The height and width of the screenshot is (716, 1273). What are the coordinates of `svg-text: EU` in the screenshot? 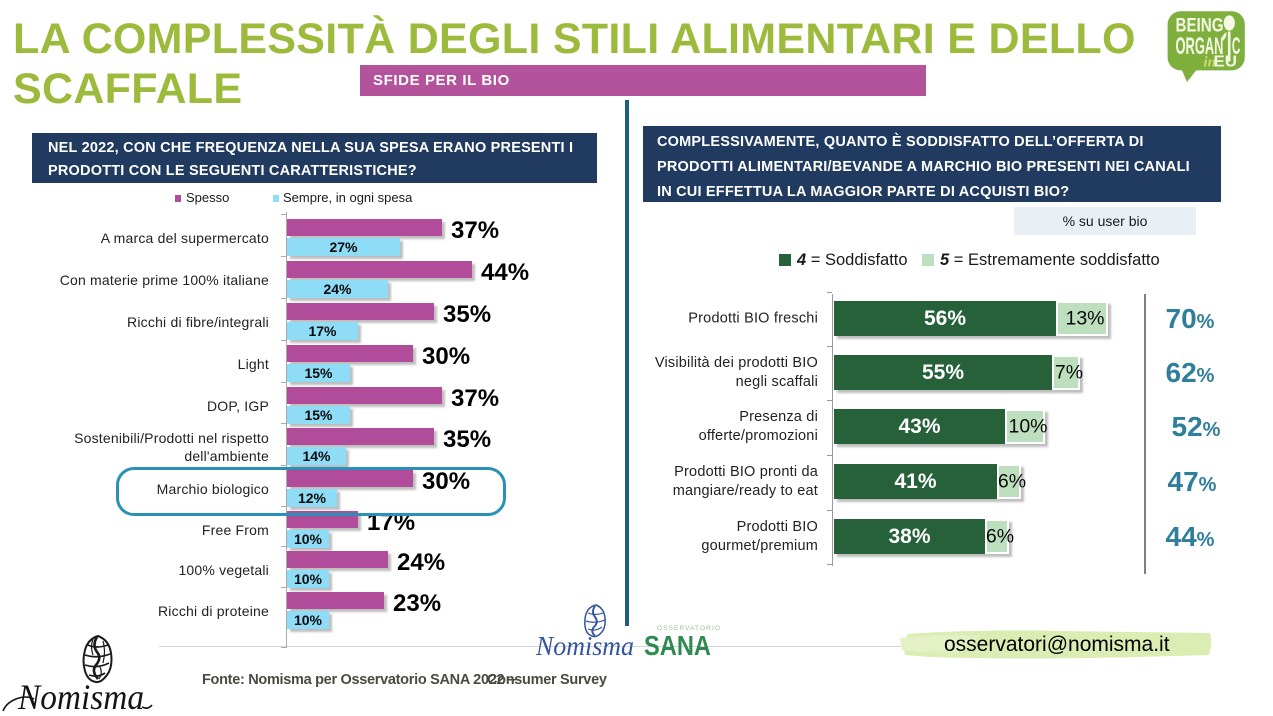 It's located at (1226, 62).